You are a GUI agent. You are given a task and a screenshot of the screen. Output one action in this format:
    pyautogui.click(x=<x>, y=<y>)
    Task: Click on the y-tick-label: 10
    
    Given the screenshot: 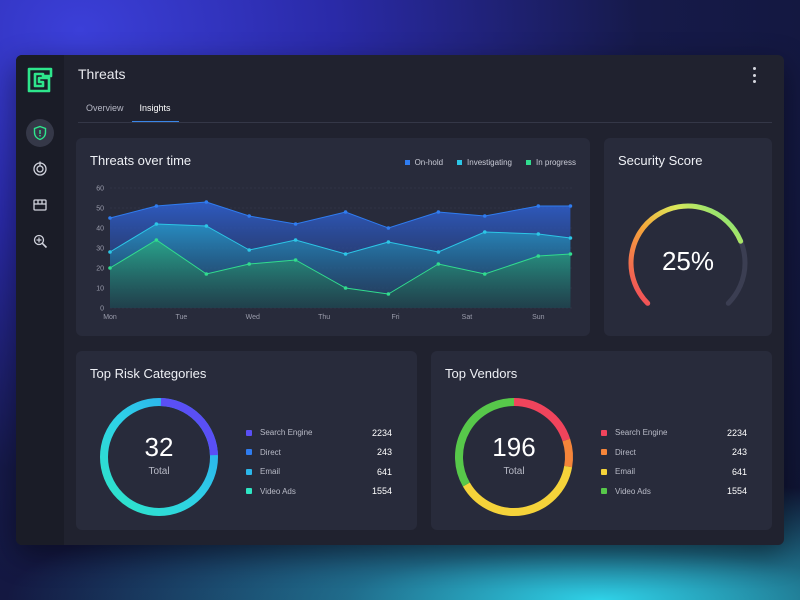 What is the action you would take?
    pyautogui.click(x=100, y=289)
    